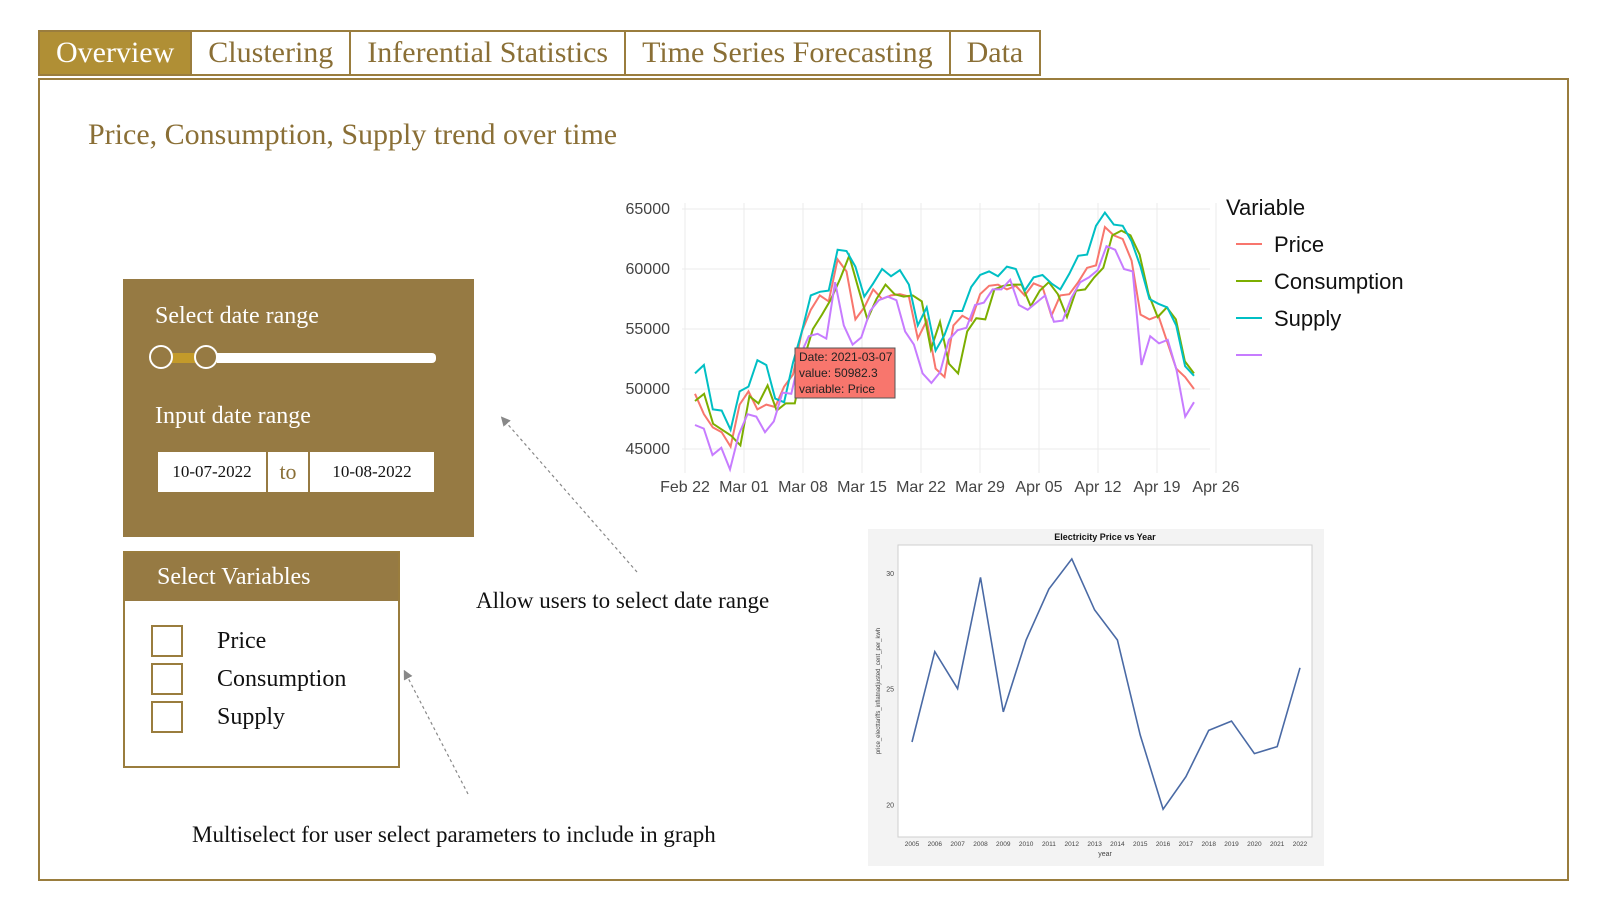  I want to click on date-range-label: Select date range, so click(237, 316).